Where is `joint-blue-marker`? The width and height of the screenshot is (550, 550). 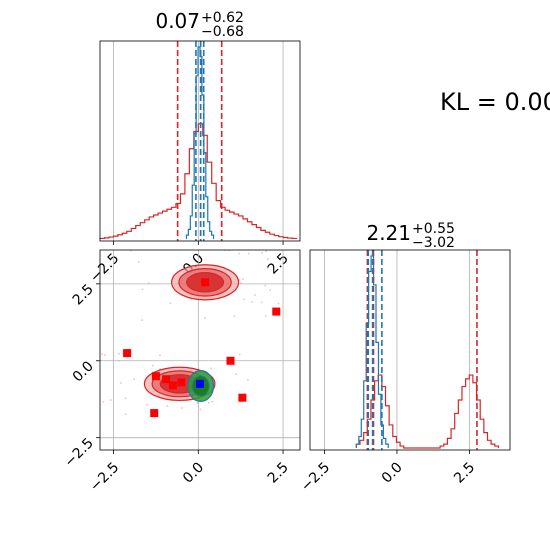
joint-blue-marker is located at coordinates (200, 383).